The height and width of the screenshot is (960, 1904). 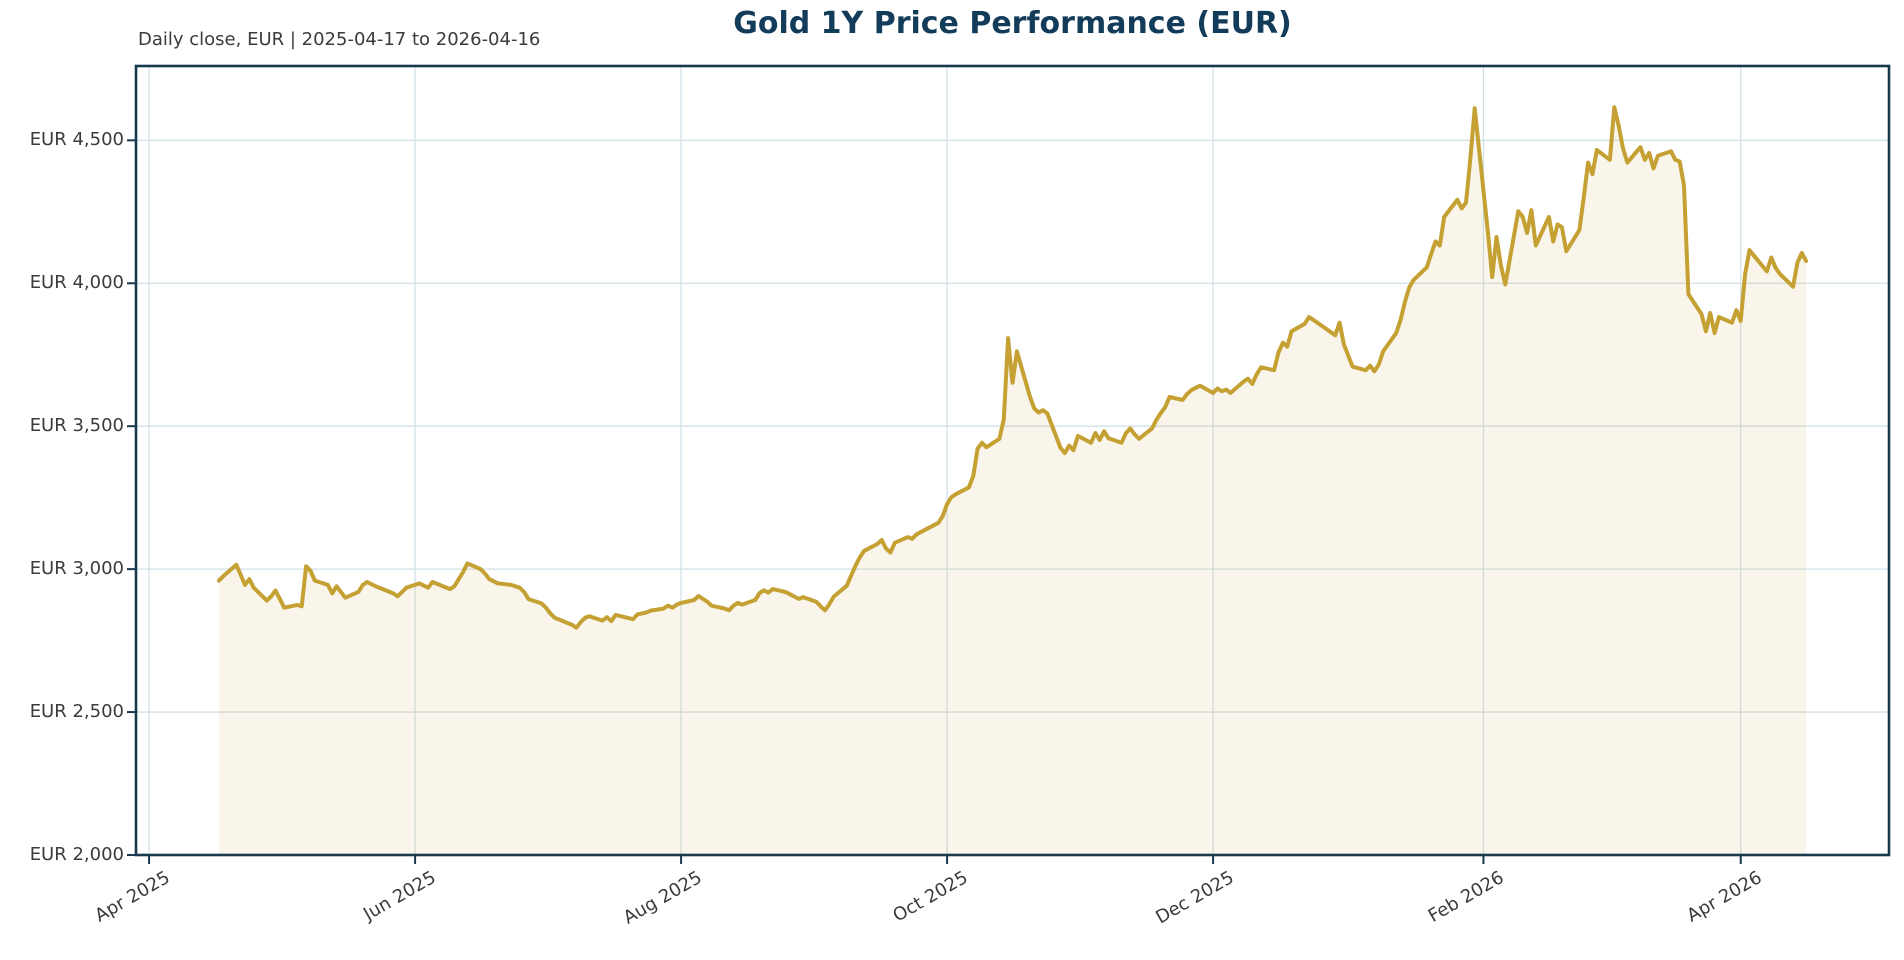 What do you see at coordinates (76, 283) in the screenshot?
I see `y-axis-tick-label: EUR 4,000` at bounding box center [76, 283].